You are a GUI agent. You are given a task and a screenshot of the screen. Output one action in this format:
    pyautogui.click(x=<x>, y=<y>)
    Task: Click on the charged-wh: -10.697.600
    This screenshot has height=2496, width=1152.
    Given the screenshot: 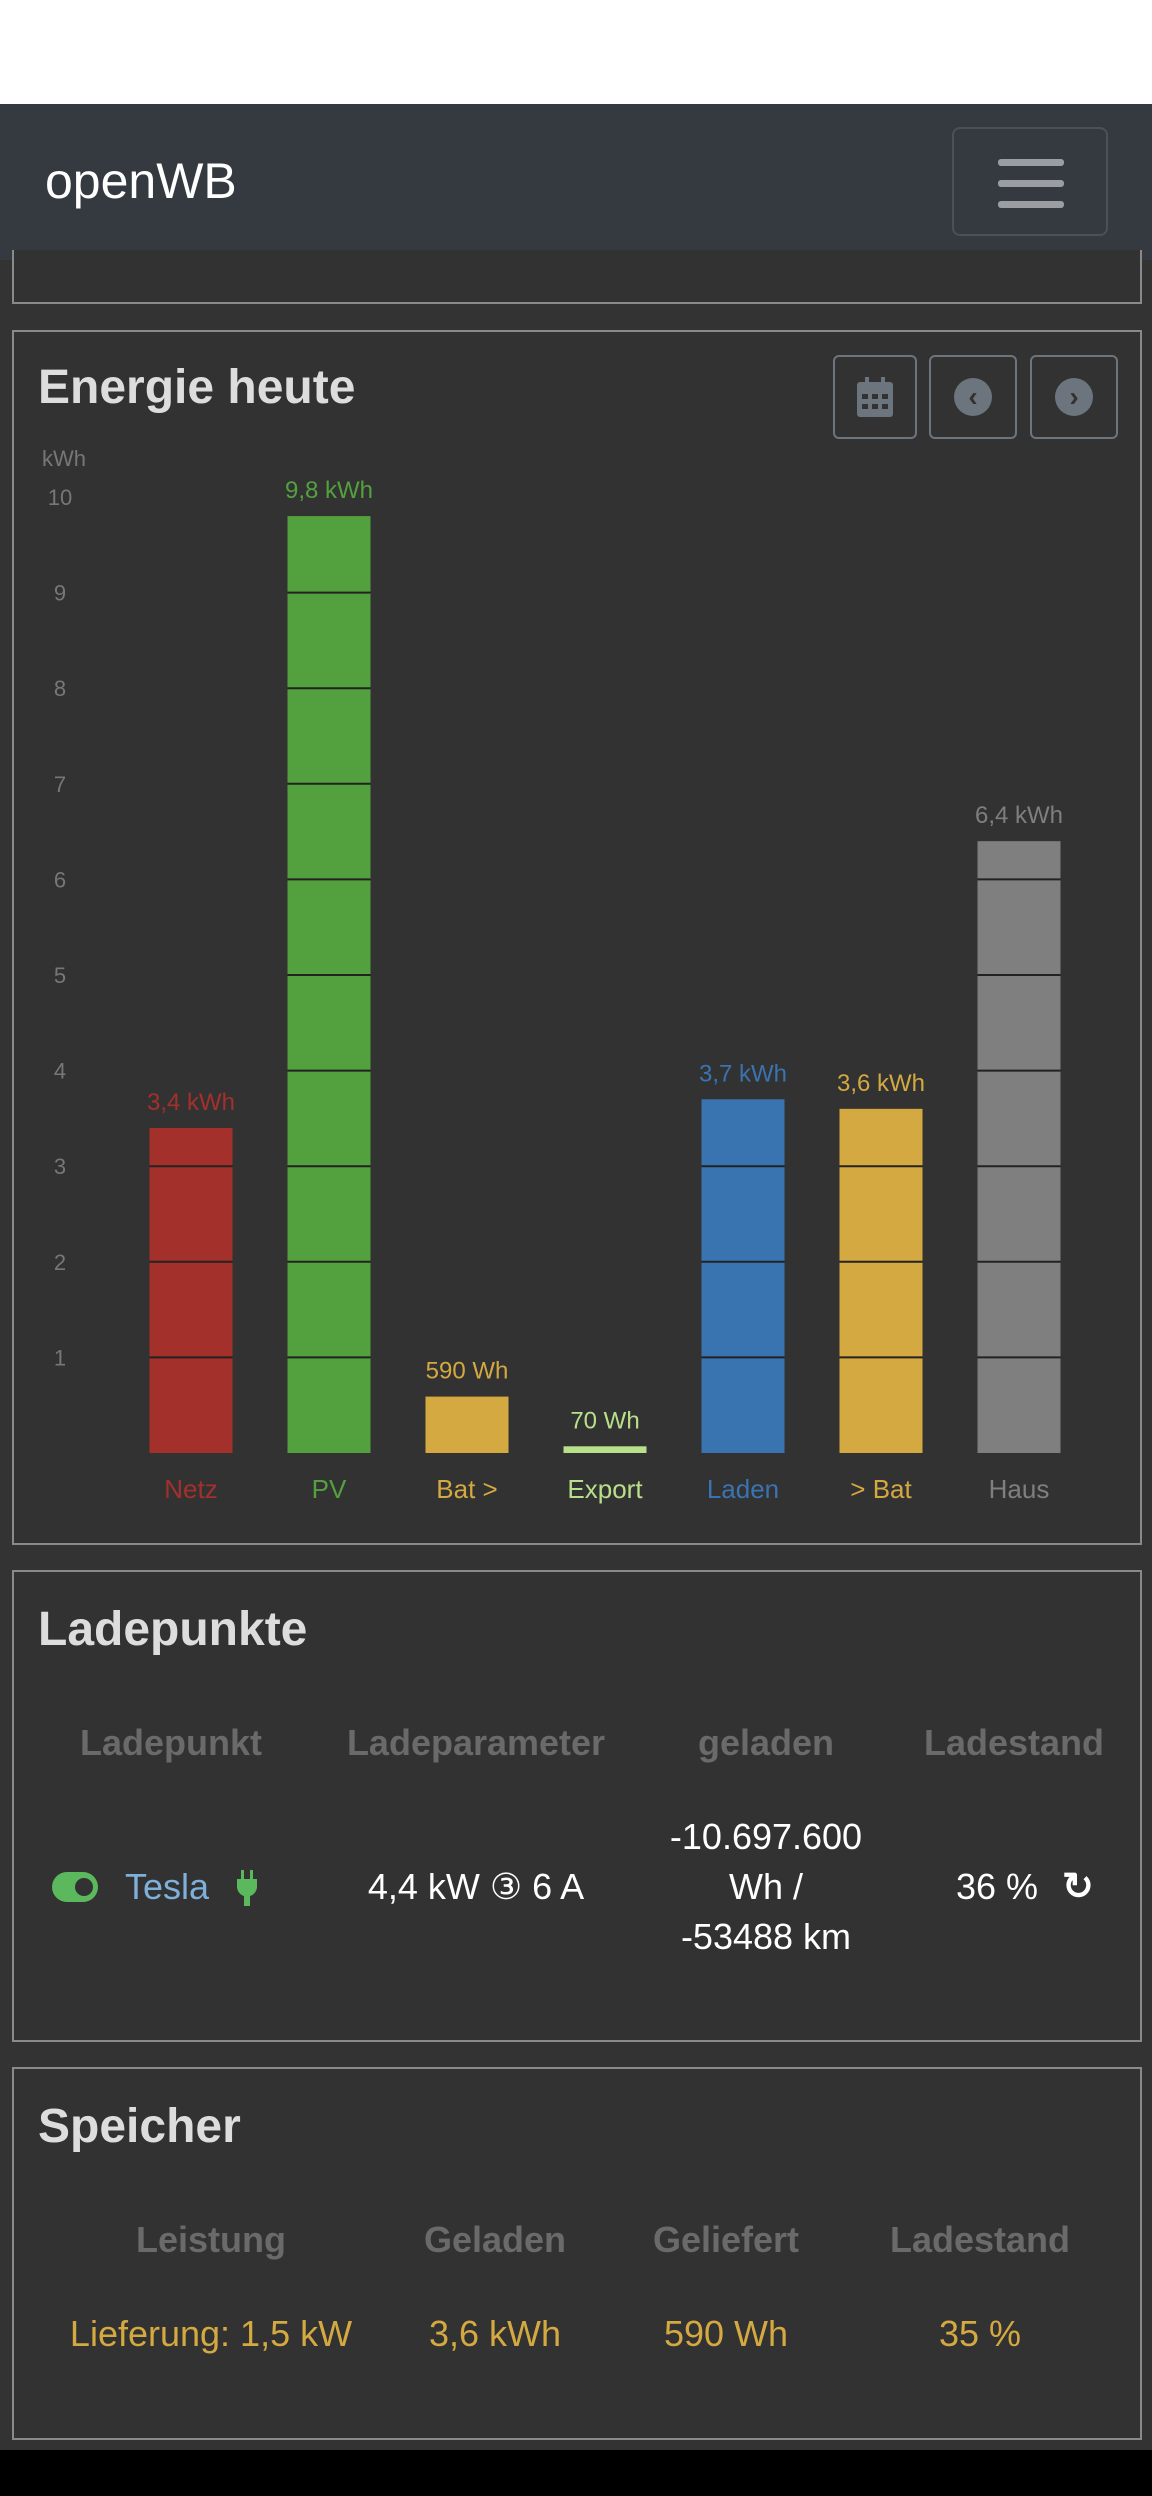 What is the action you would take?
    pyautogui.click(x=766, y=1836)
    